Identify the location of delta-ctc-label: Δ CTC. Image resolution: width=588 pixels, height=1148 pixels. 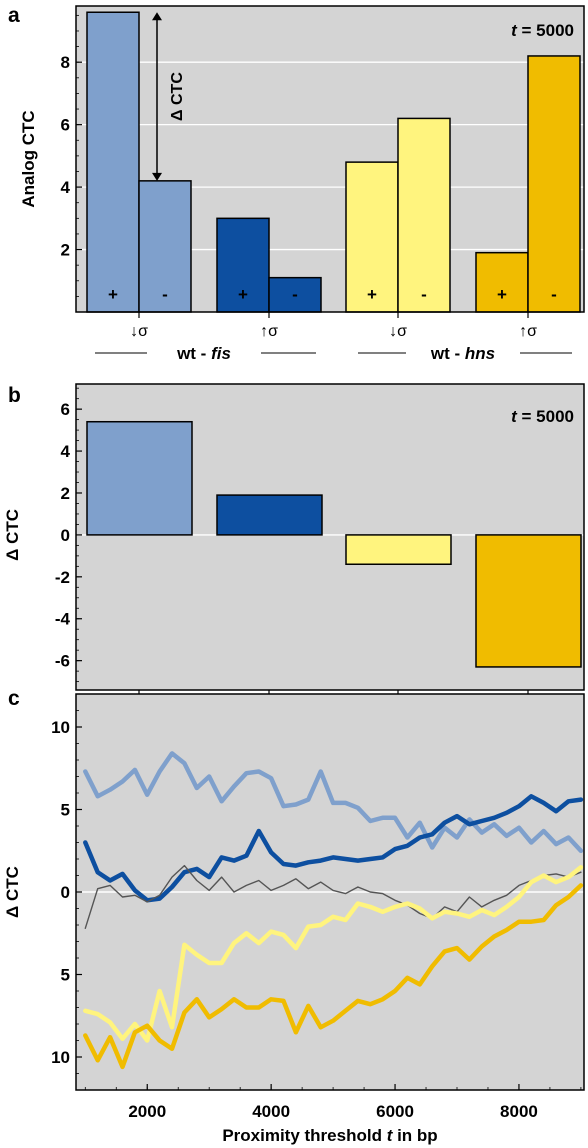
(177, 96).